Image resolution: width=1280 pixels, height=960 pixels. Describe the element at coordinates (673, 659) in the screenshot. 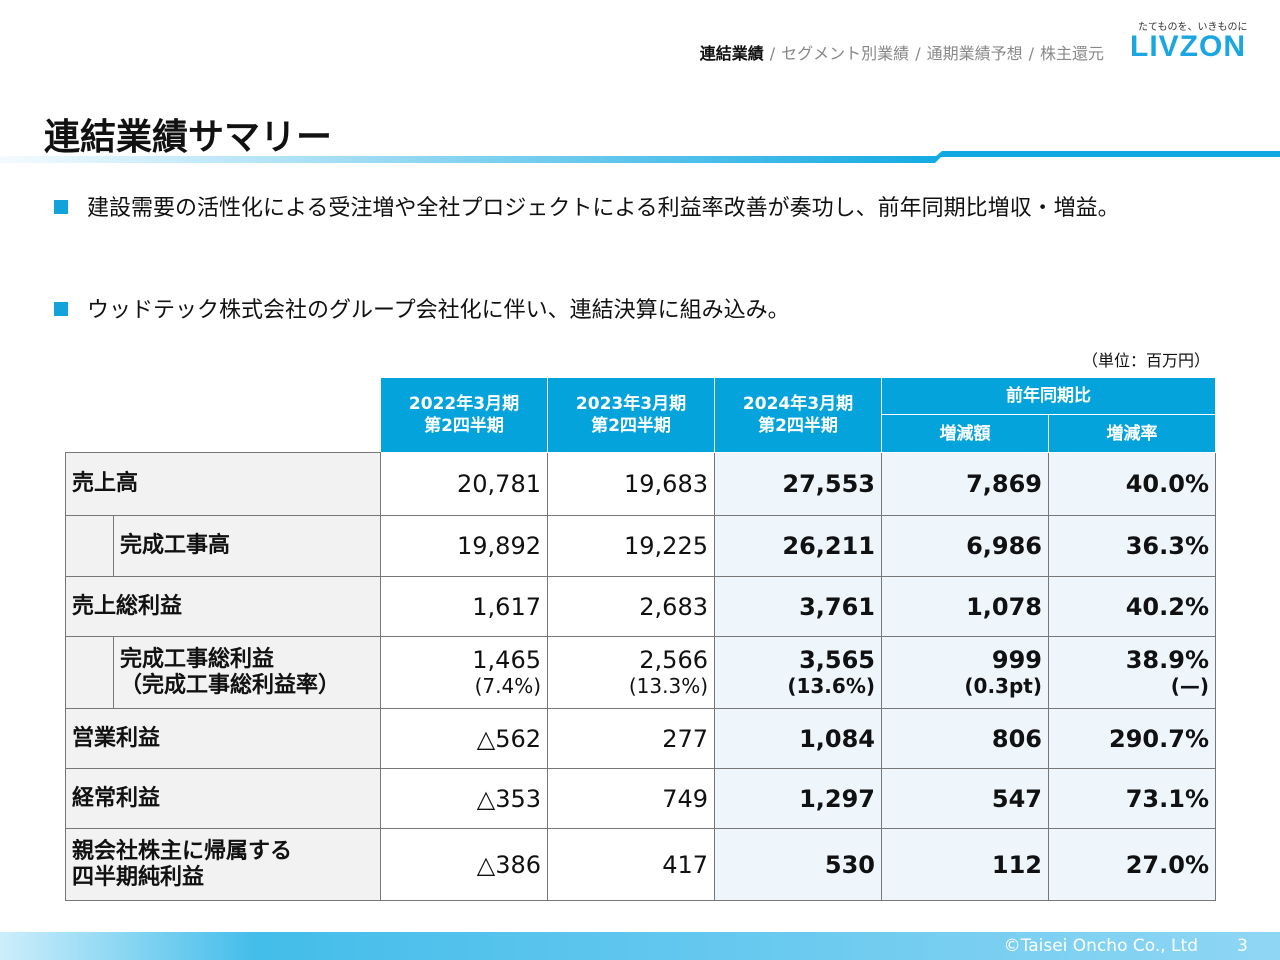

I see `value-text: 2,566` at that location.